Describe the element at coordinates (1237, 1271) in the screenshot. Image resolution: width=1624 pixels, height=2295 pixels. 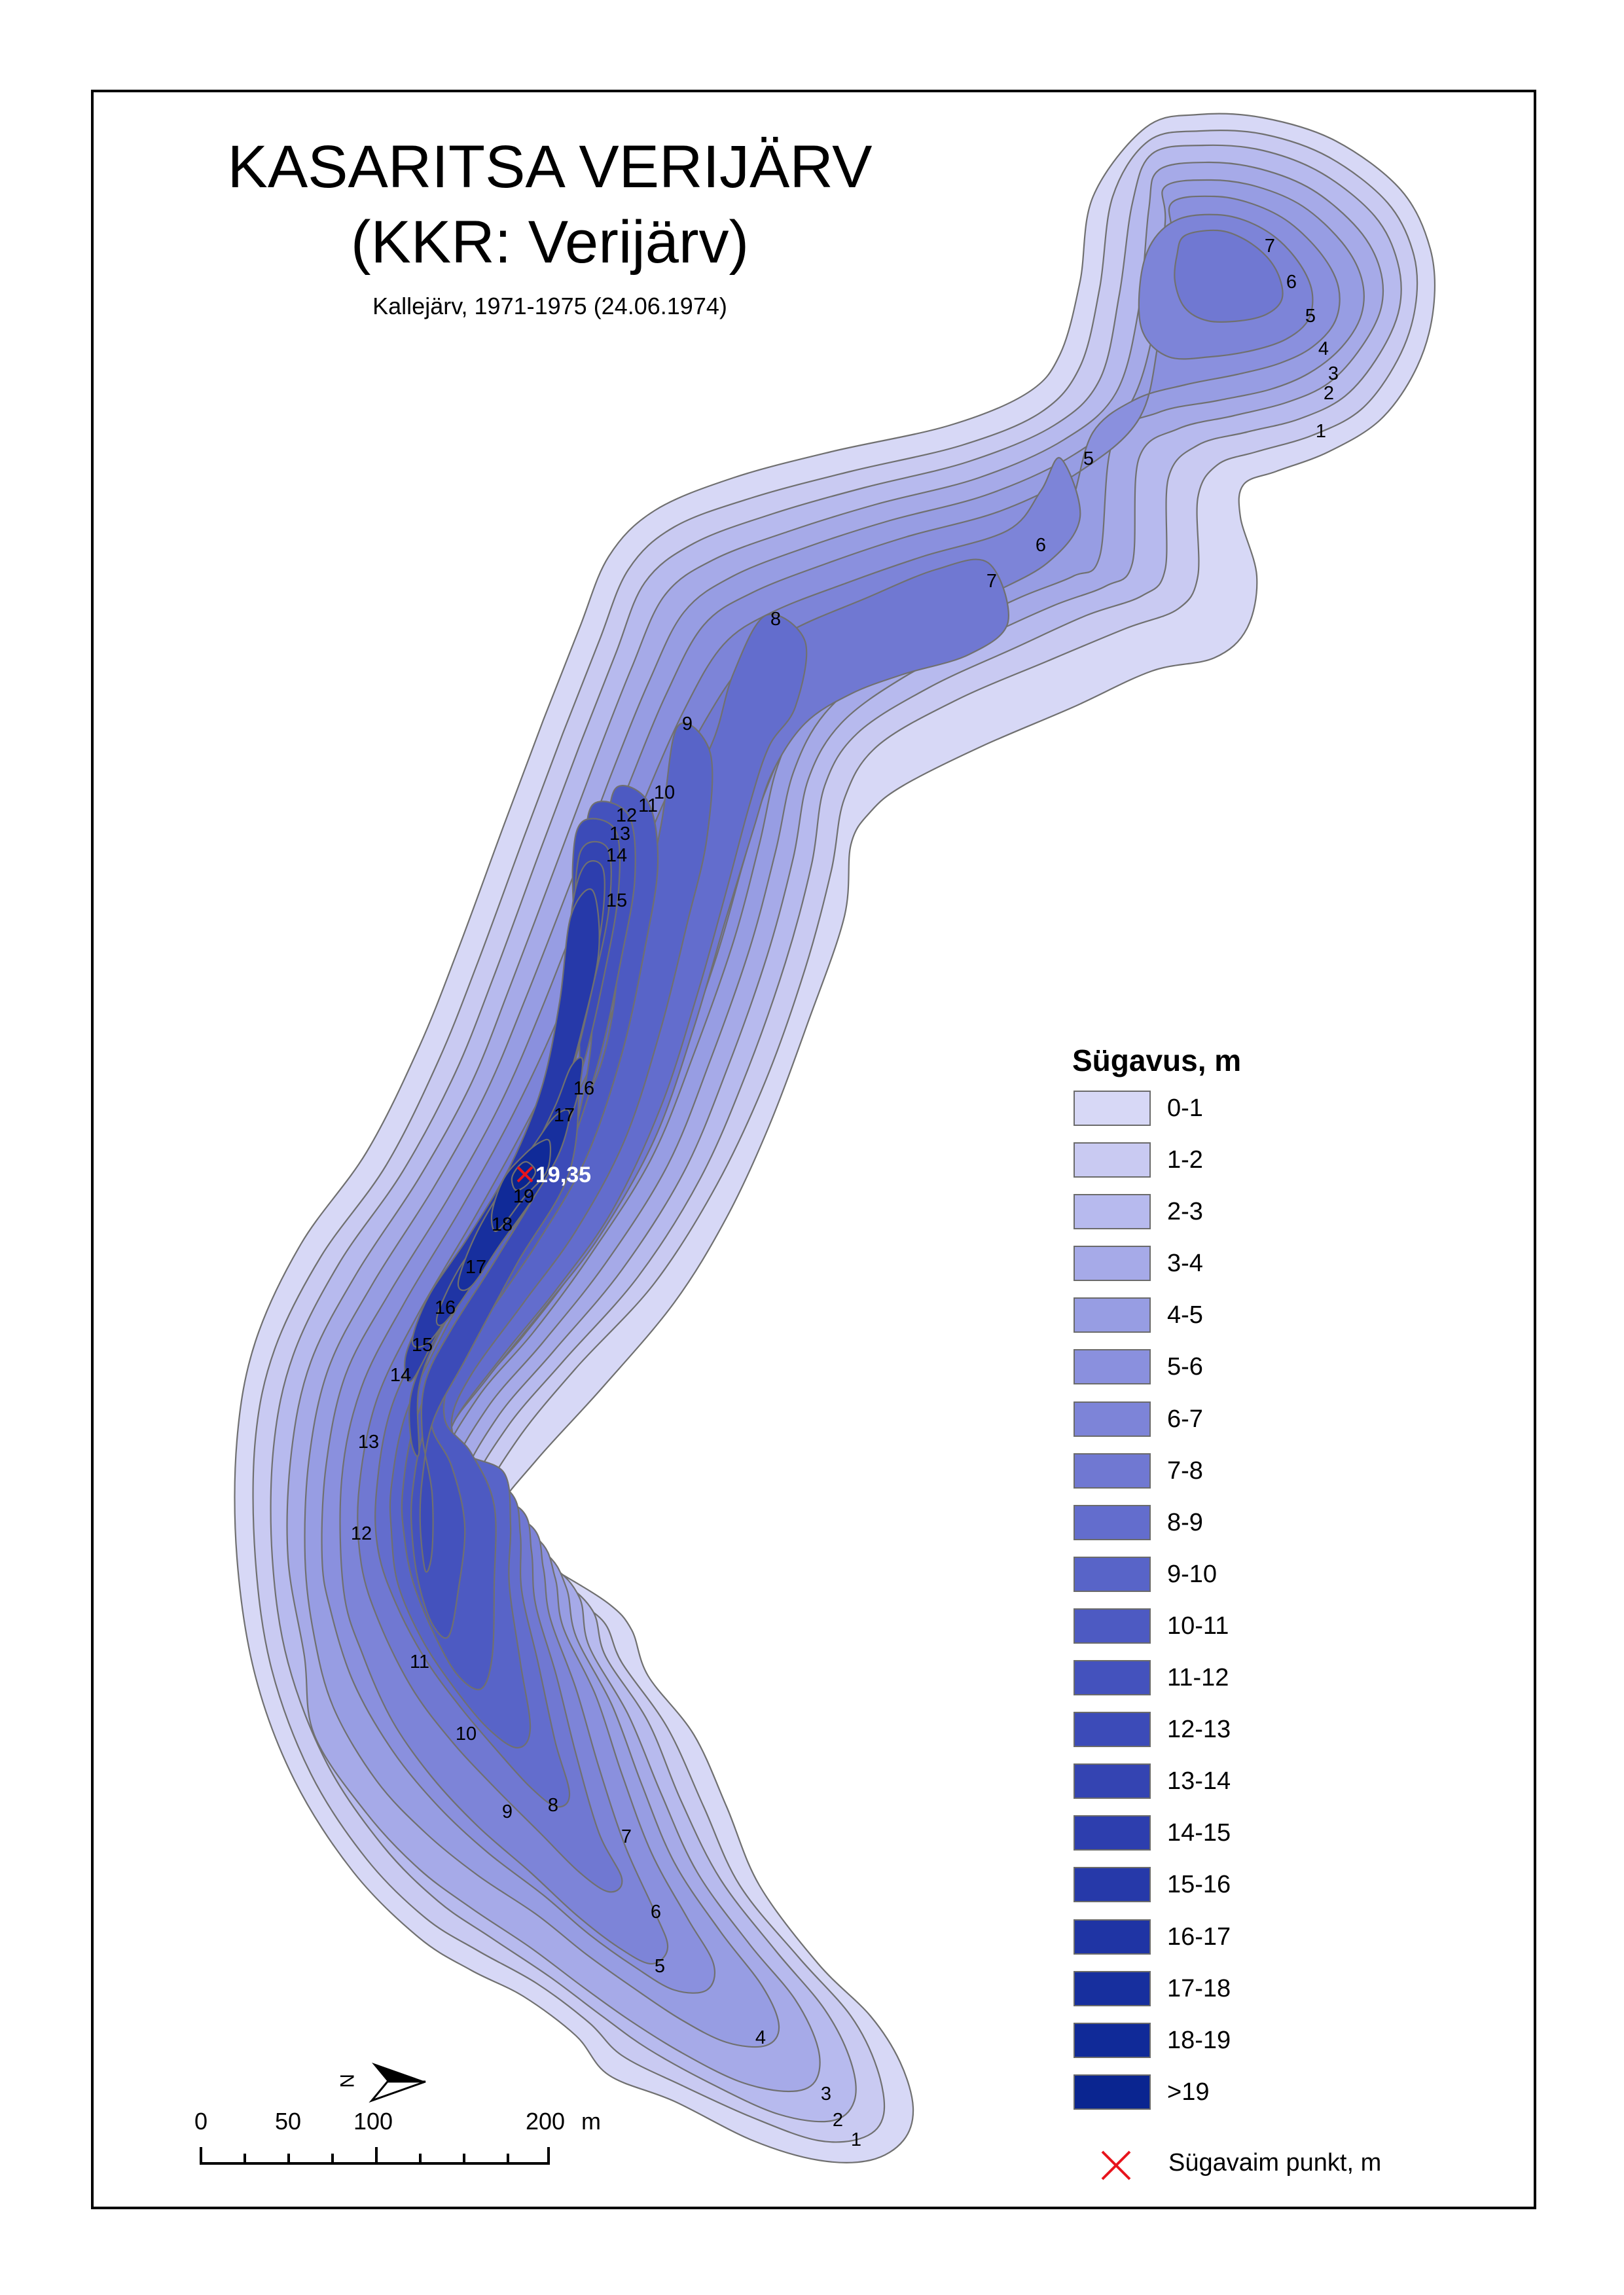
I see `legend-item: 3-4` at that location.